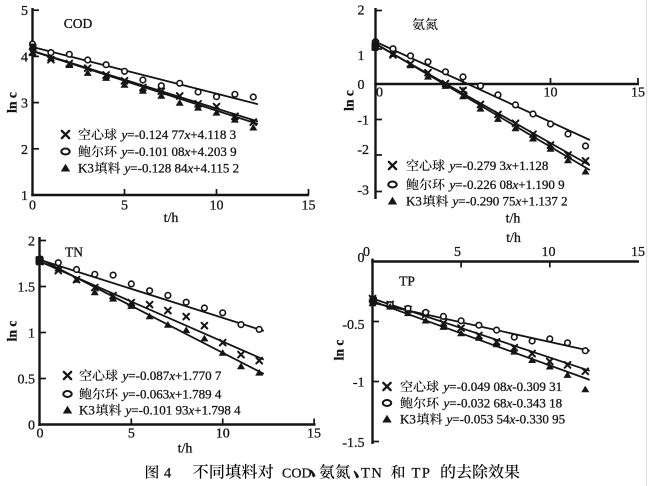 The width and height of the screenshot is (658, 486). I want to click on svg-text: y=-0.101 08x+4.203 9, so click(178, 151).